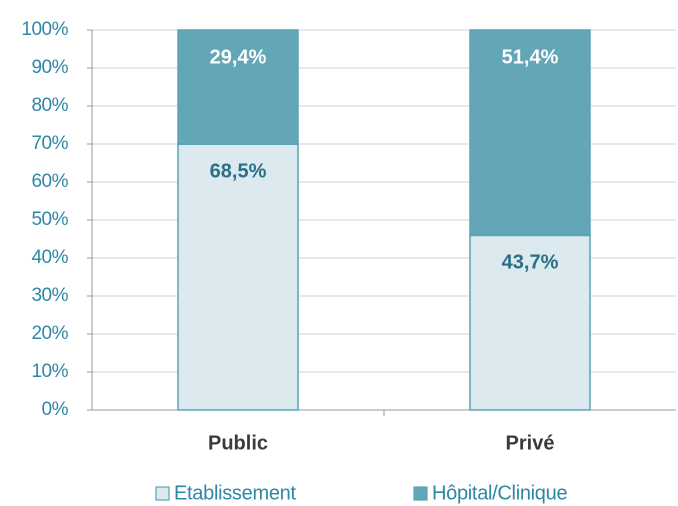 Image resolution: width=678 pixels, height=506 pixels. Describe the element at coordinates (238, 171) in the screenshot. I see `value-label: 68,5%` at that location.